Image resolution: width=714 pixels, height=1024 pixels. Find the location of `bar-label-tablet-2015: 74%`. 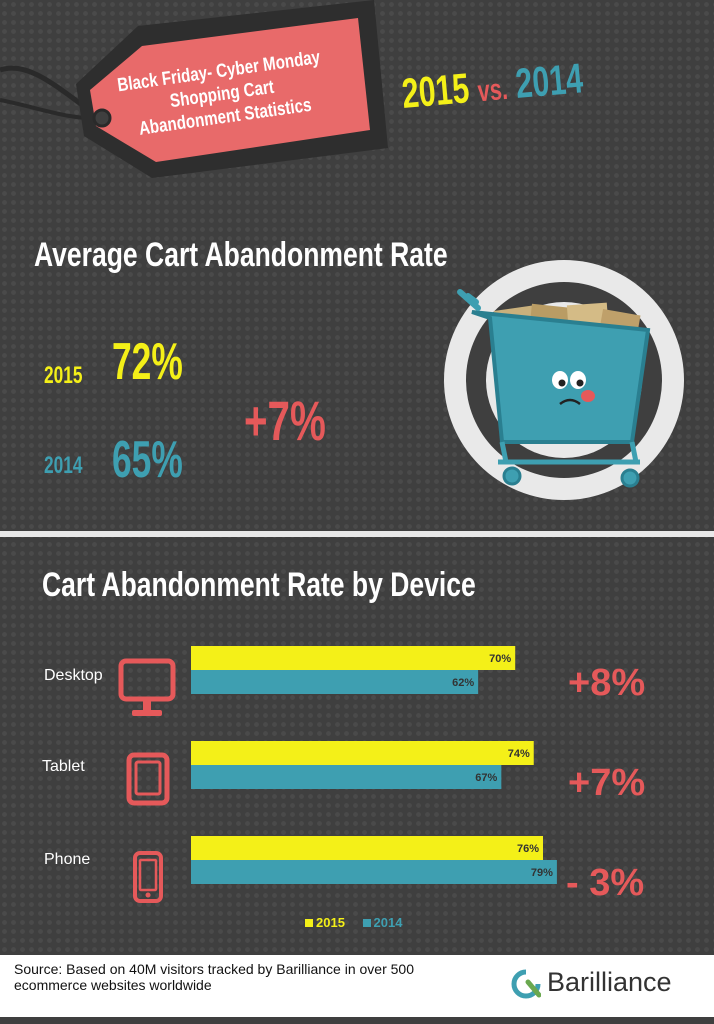

bar-label-tablet-2015: 74% is located at coordinates (519, 754).